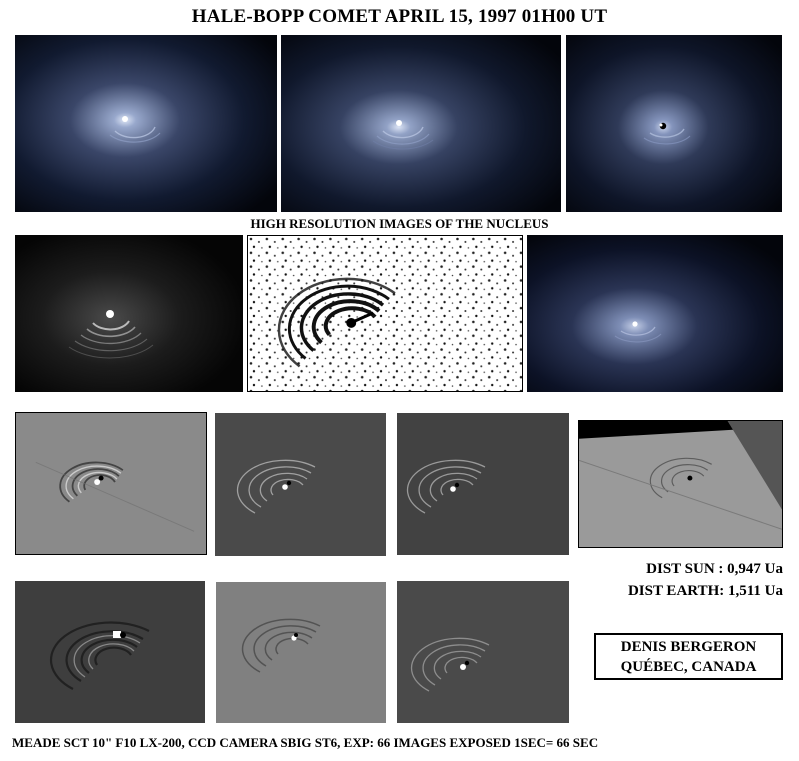 The image size is (799, 761). What do you see at coordinates (688, 667) in the screenshot?
I see `credit-location: QUÉBEC, CANADA` at bounding box center [688, 667].